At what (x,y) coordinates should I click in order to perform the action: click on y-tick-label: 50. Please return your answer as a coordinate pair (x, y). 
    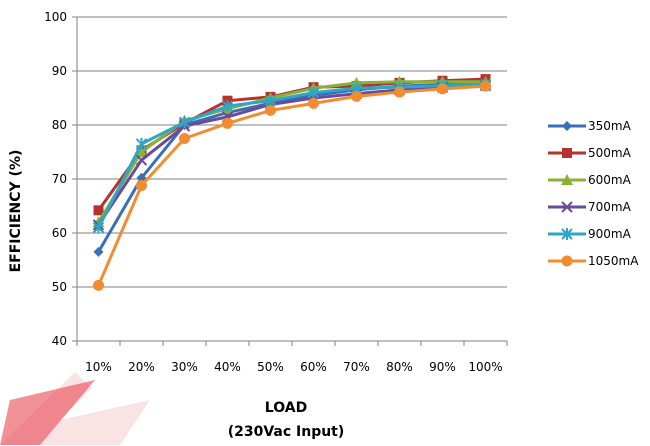
    Looking at the image, I should click on (59, 287).